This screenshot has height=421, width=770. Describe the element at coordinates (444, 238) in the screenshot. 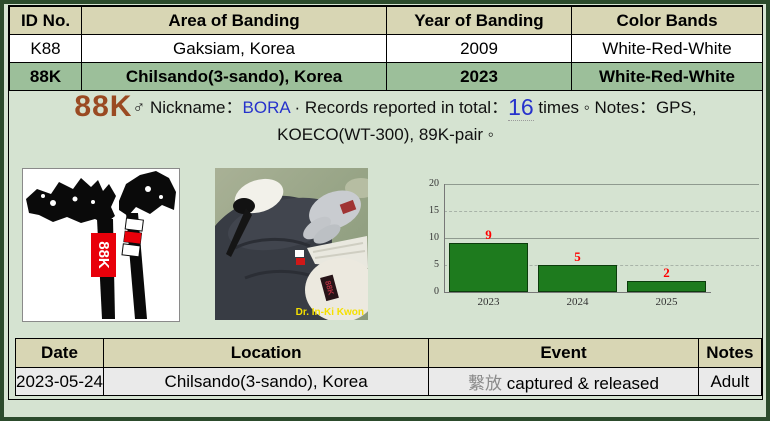

I see `chart-y-axis` at that location.